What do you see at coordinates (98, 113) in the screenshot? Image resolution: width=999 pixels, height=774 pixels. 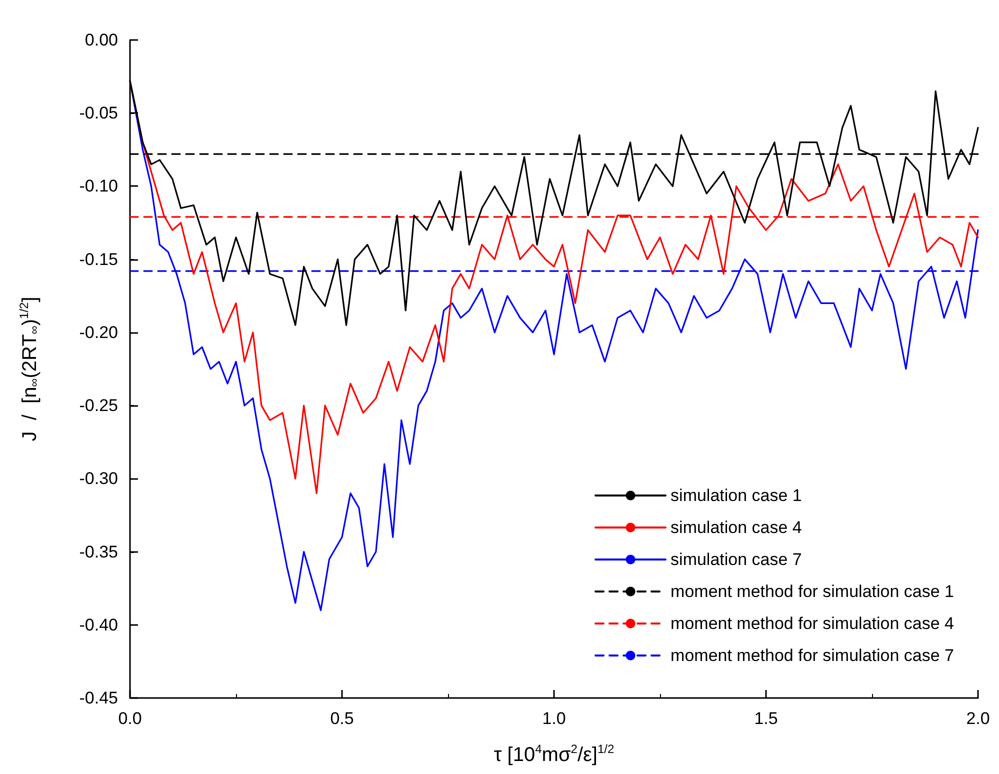 I see `y-tick-label: -0.05` at bounding box center [98, 113].